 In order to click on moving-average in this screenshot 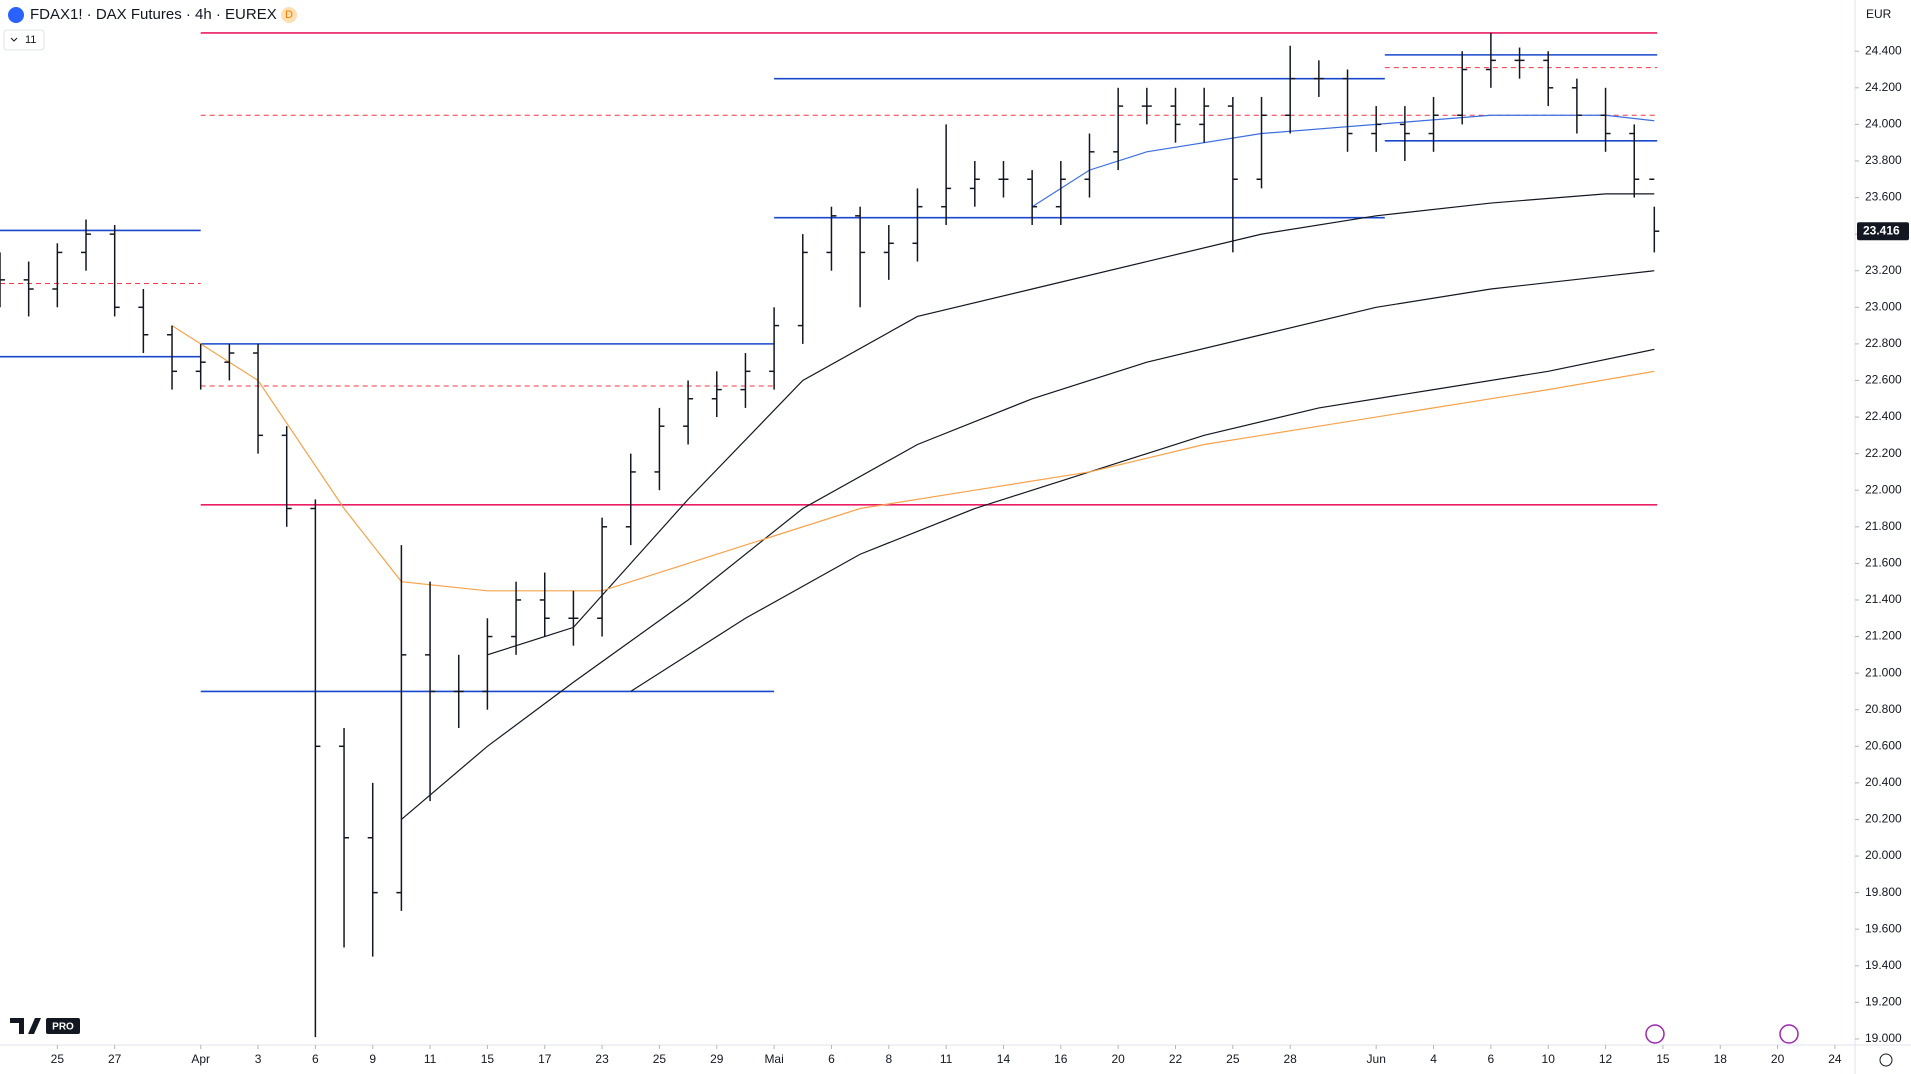, I will do `click(1343, 161)`.